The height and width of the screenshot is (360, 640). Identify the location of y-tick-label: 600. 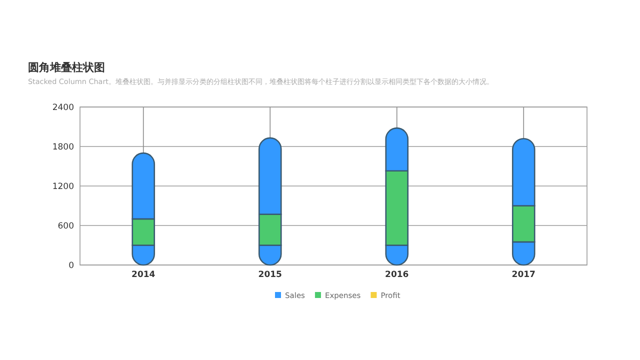
(66, 227).